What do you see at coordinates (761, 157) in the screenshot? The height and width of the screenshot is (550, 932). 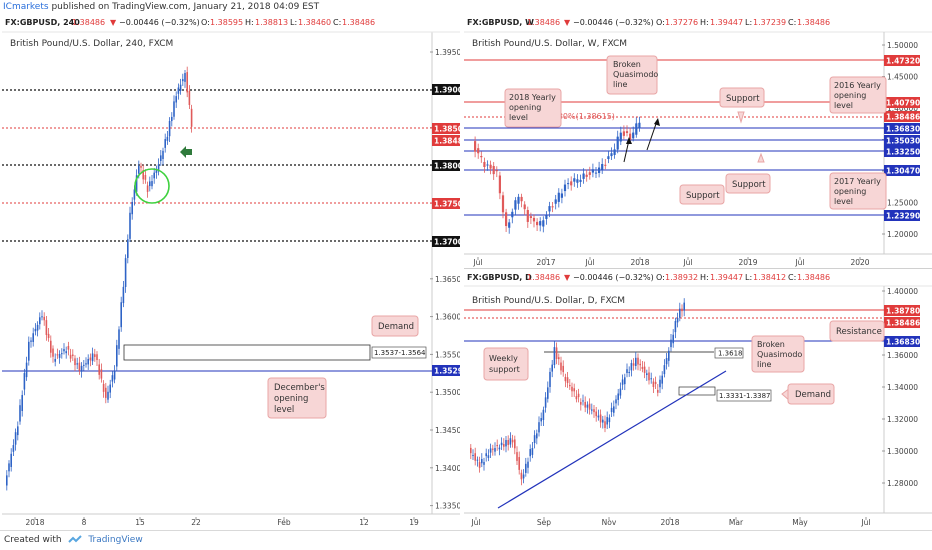 I see `callout-pointer` at bounding box center [761, 157].